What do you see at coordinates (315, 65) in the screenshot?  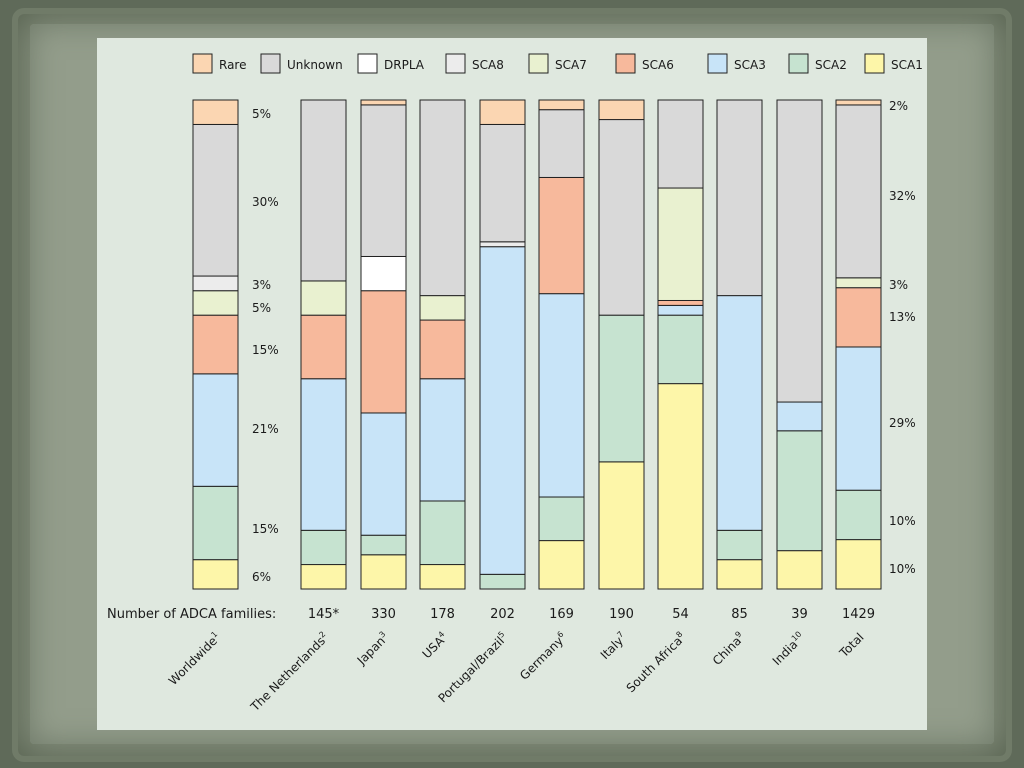 I see `legend-label-unknown: Unknown` at bounding box center [315, 65].